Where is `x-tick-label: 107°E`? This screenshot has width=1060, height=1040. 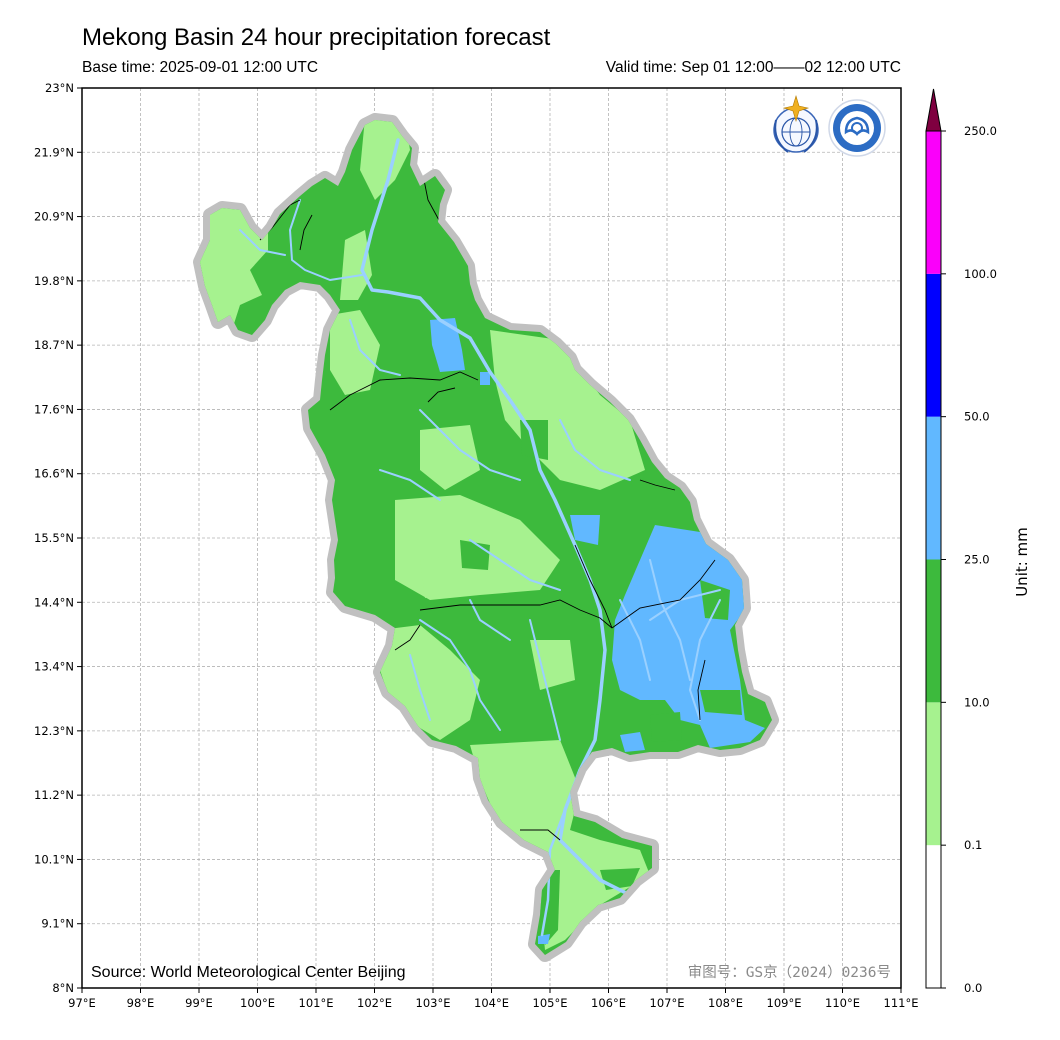 x-tick-label: 107°E is located at coordinates (667, 1003).